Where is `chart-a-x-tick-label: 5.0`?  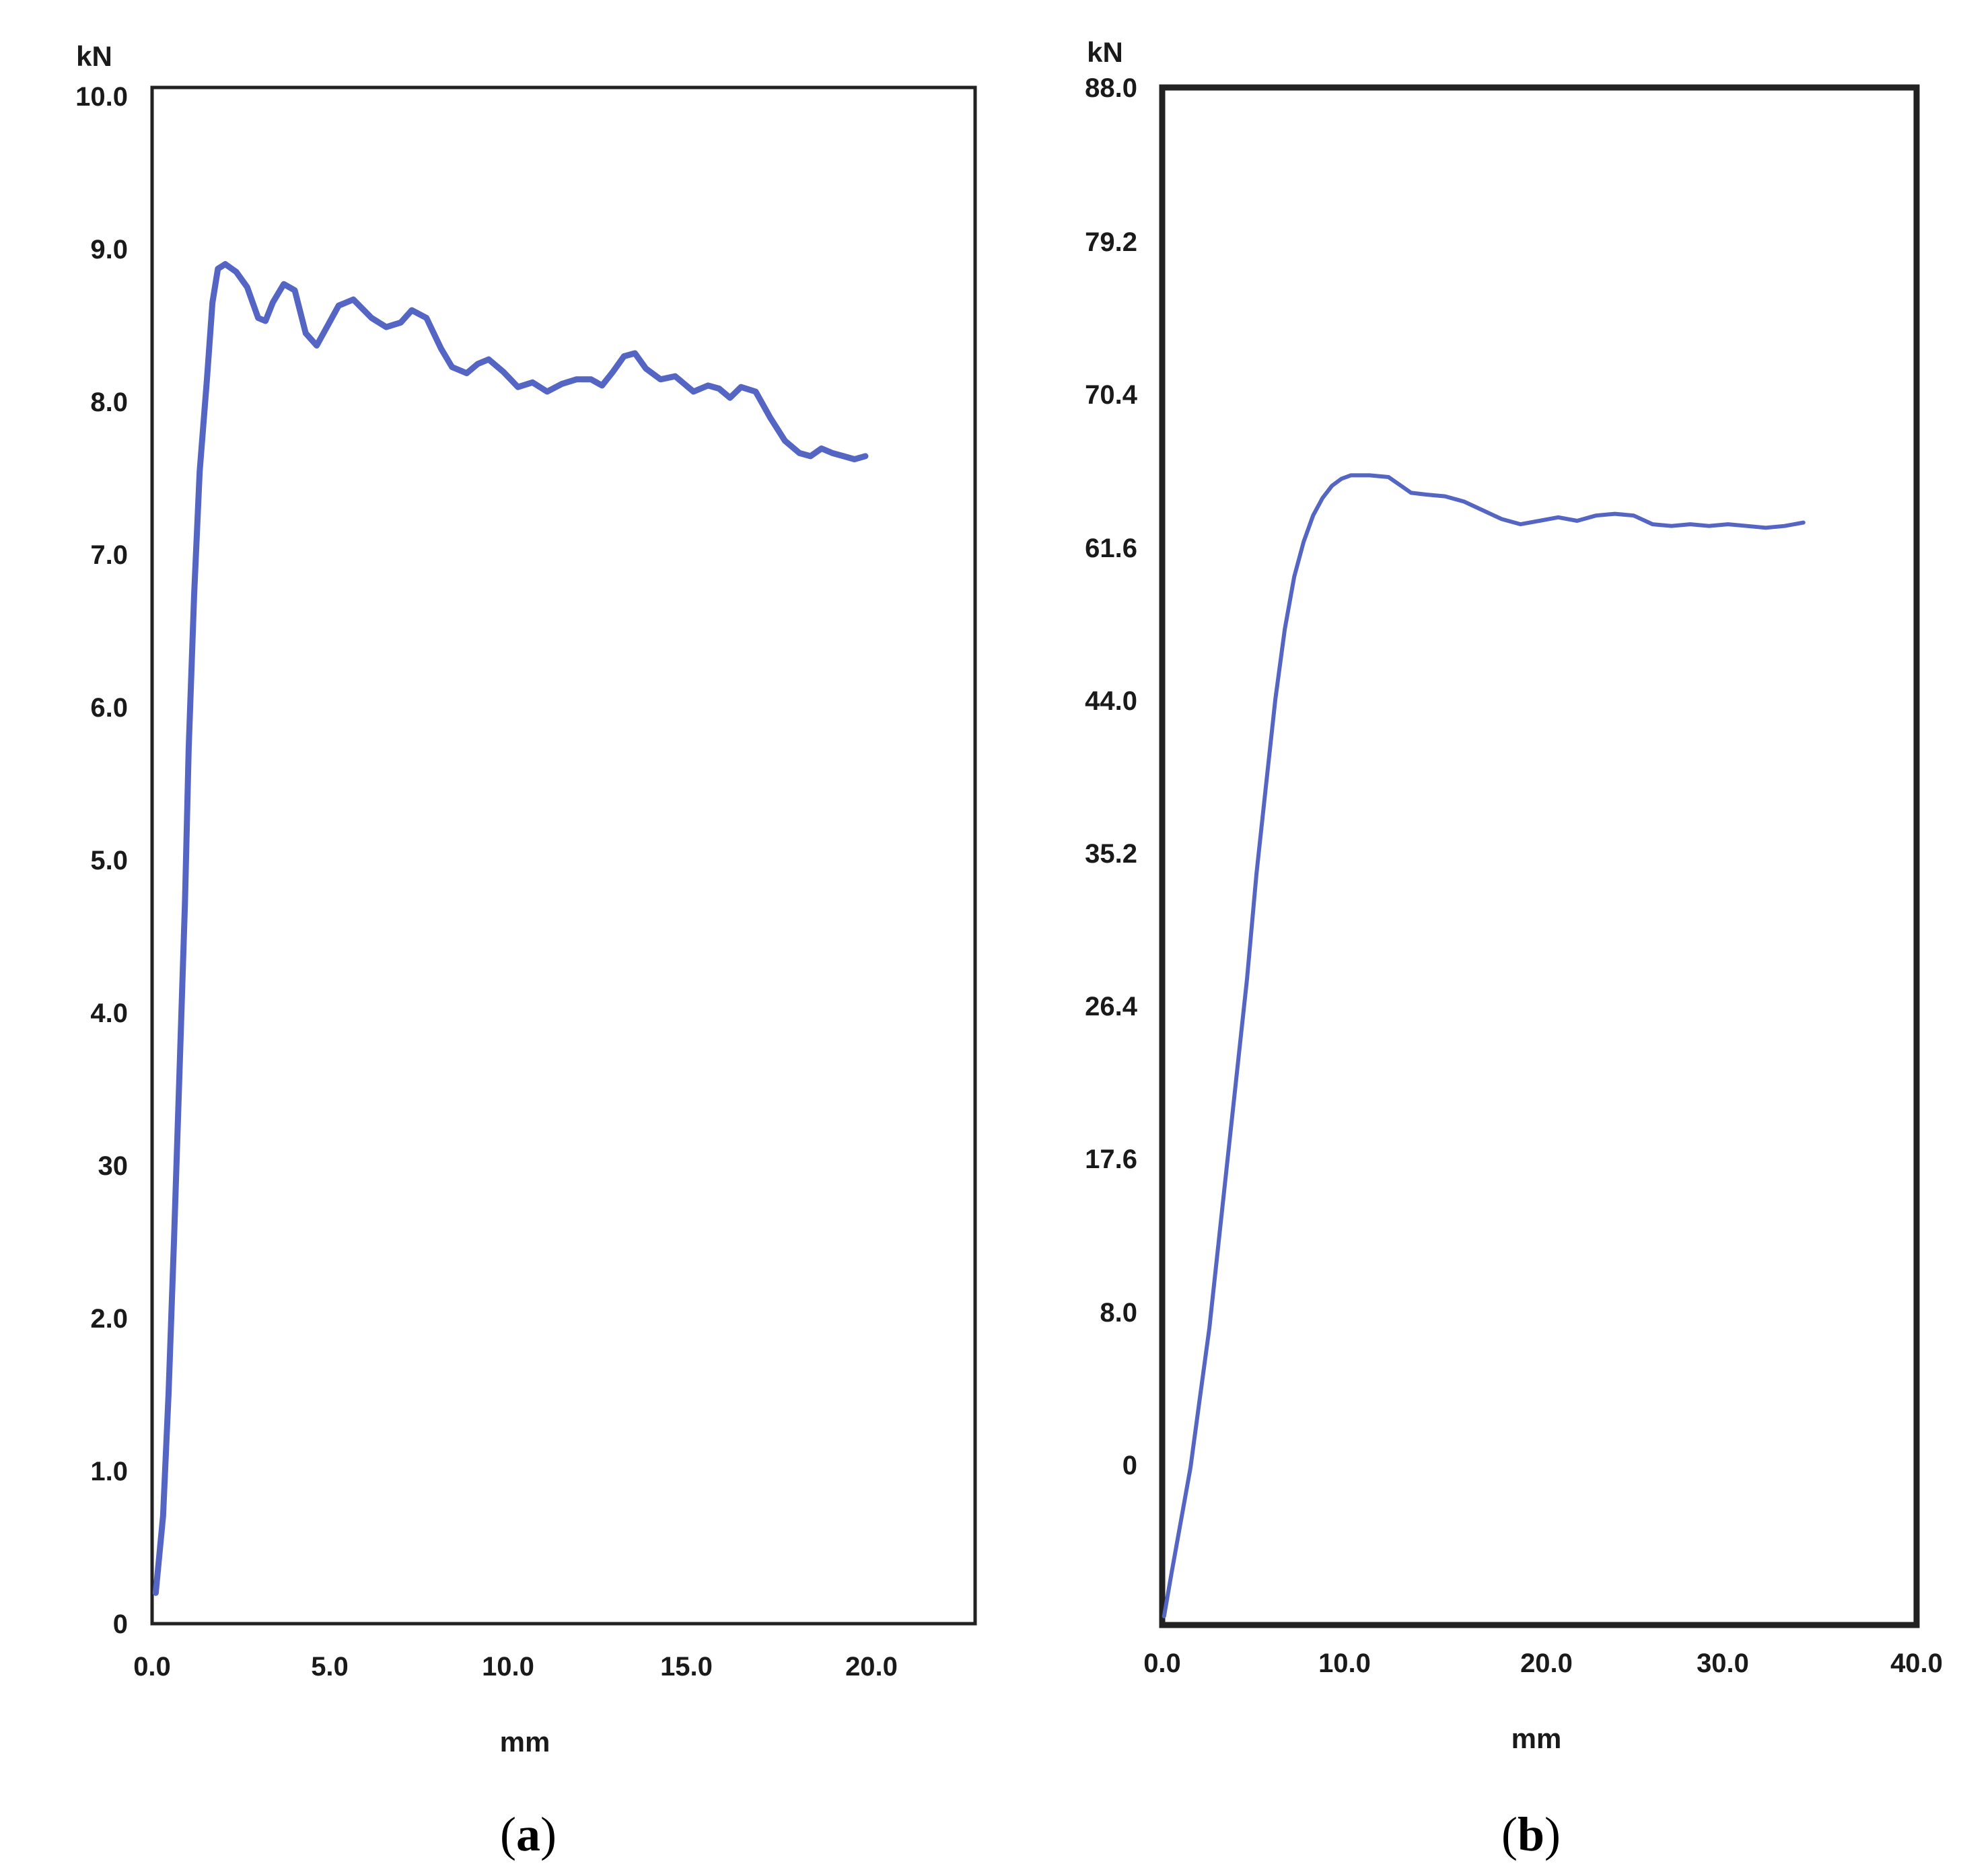 chart-a-x-tick-label: 5.0 is located at coordinates (330, 1667).